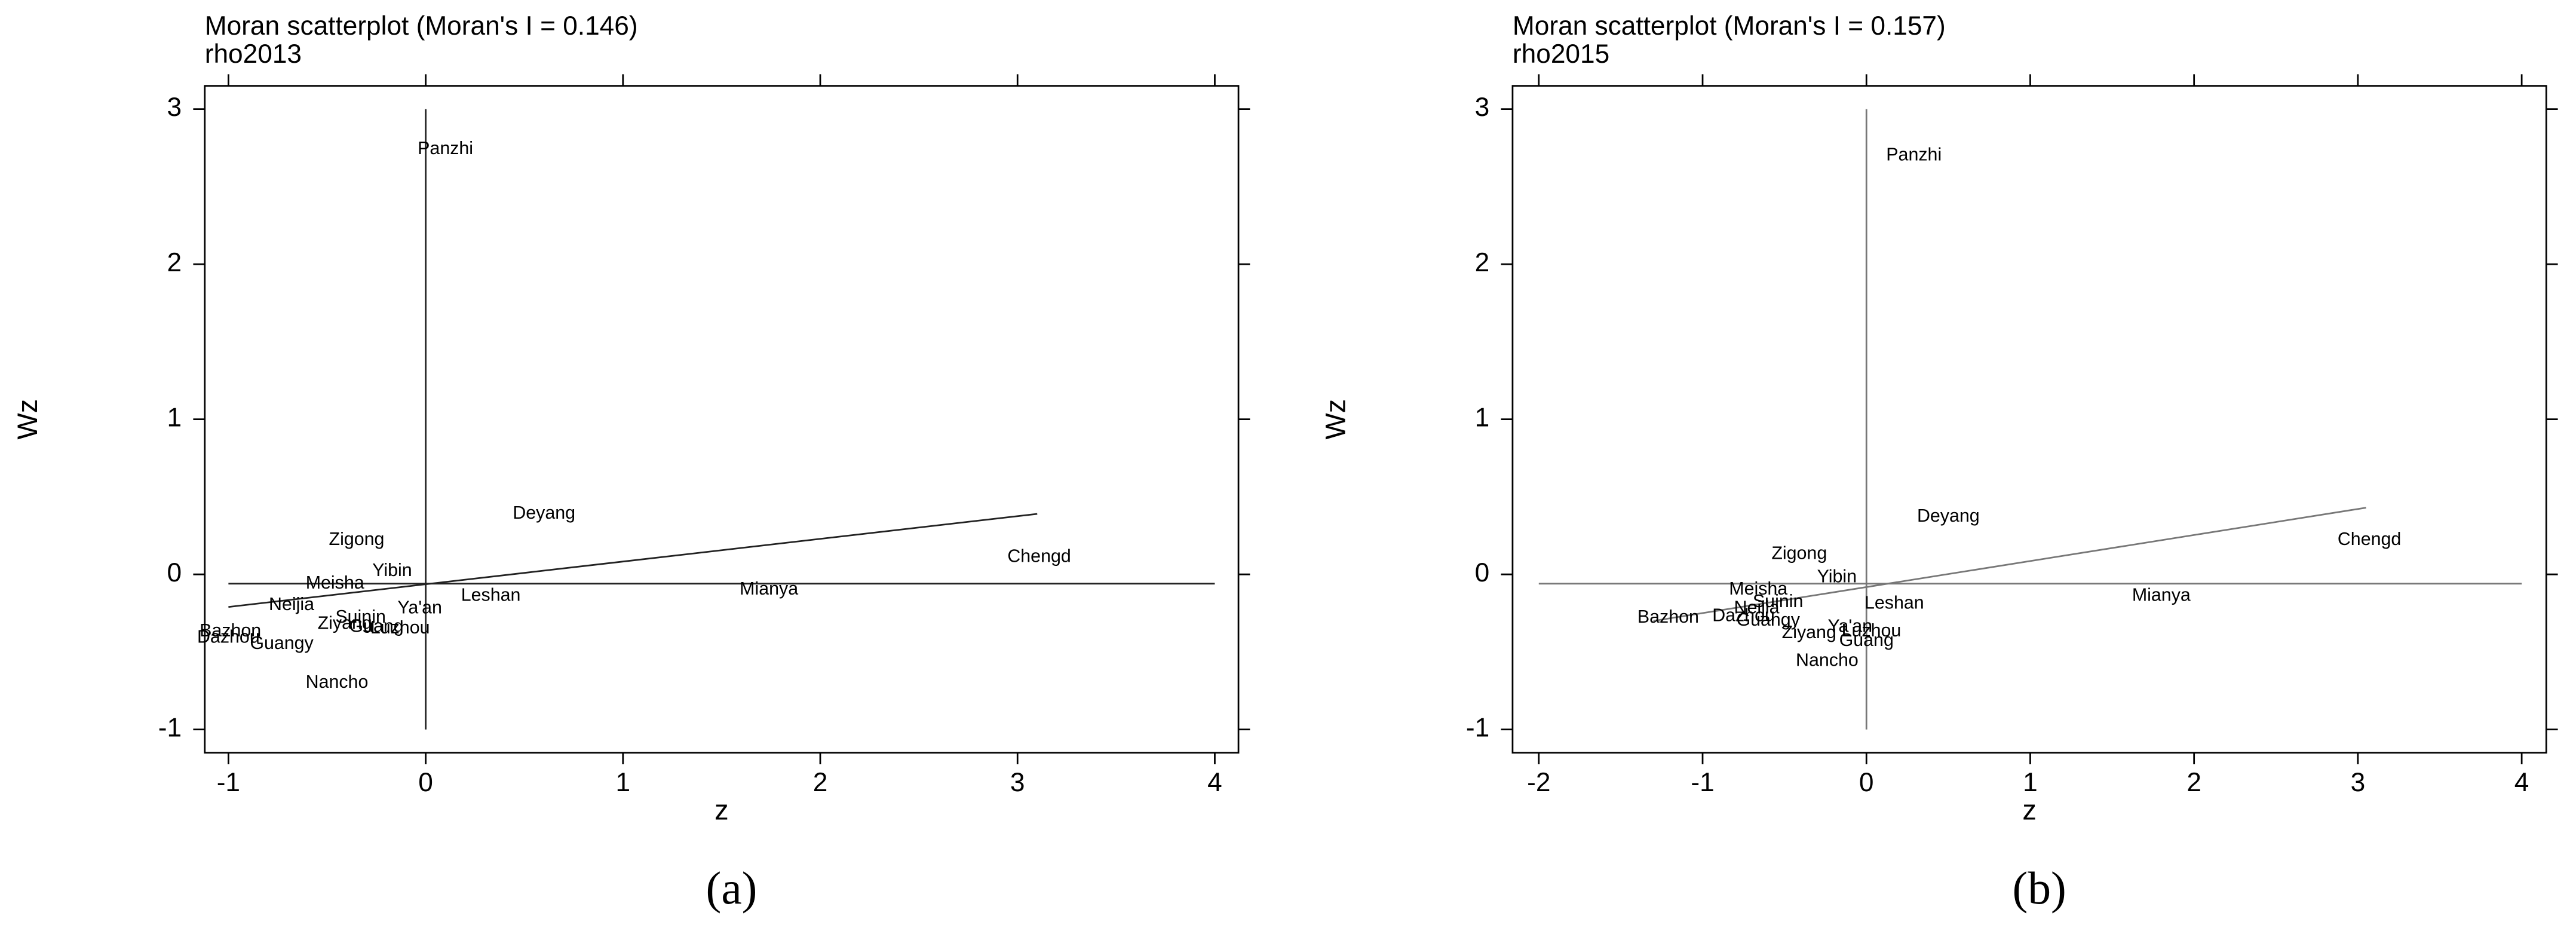  Describe the element at coordinates (1561, 54) in the screenshot. I see `chart-subtitle: rho2015` at that location.